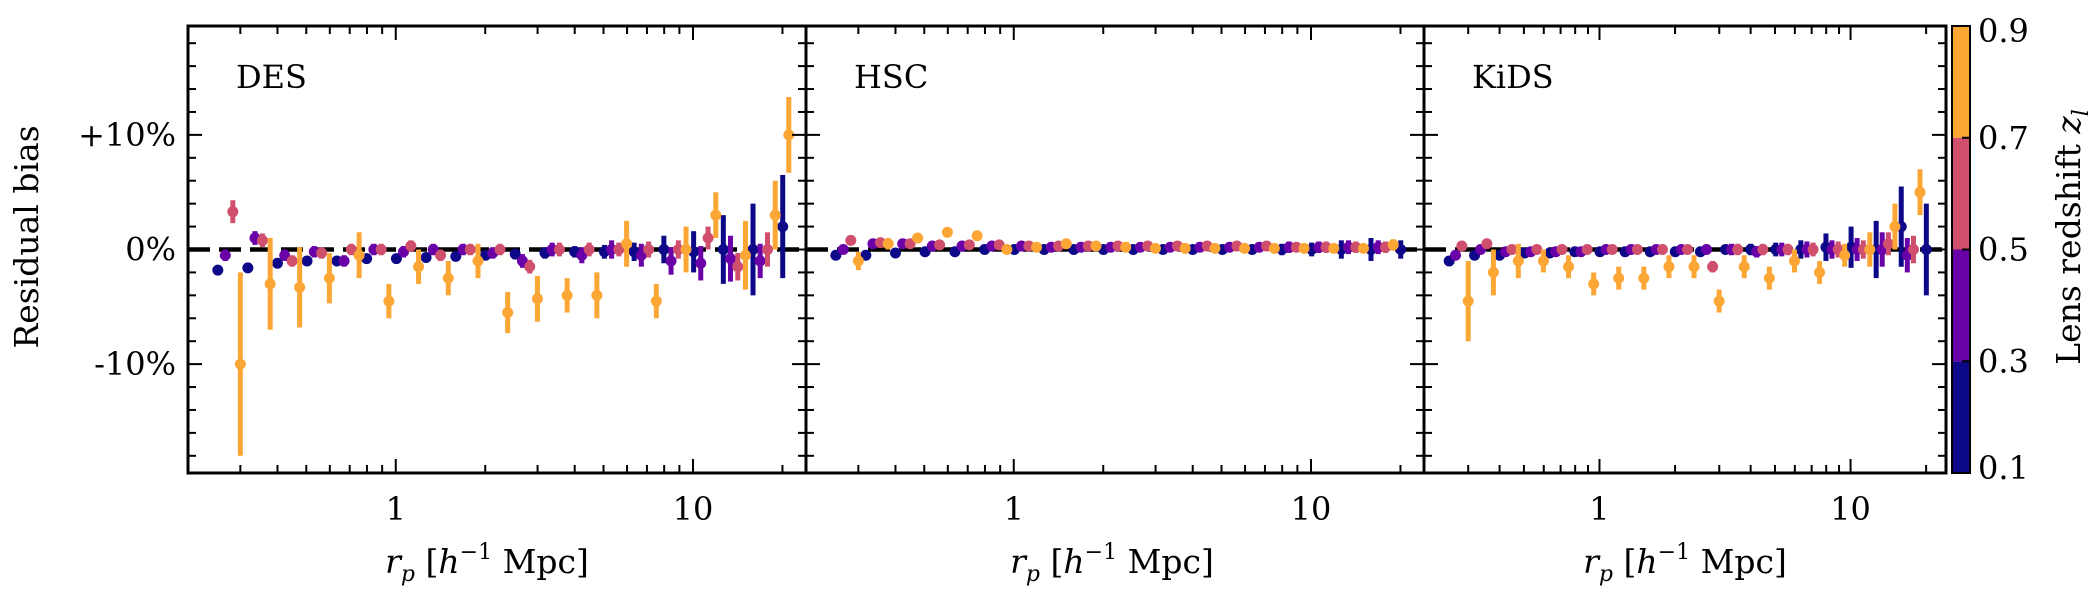 This screenshot has height=604, width=2100. I want to click on y-axis-label: Residual bias, so click(26, 236).